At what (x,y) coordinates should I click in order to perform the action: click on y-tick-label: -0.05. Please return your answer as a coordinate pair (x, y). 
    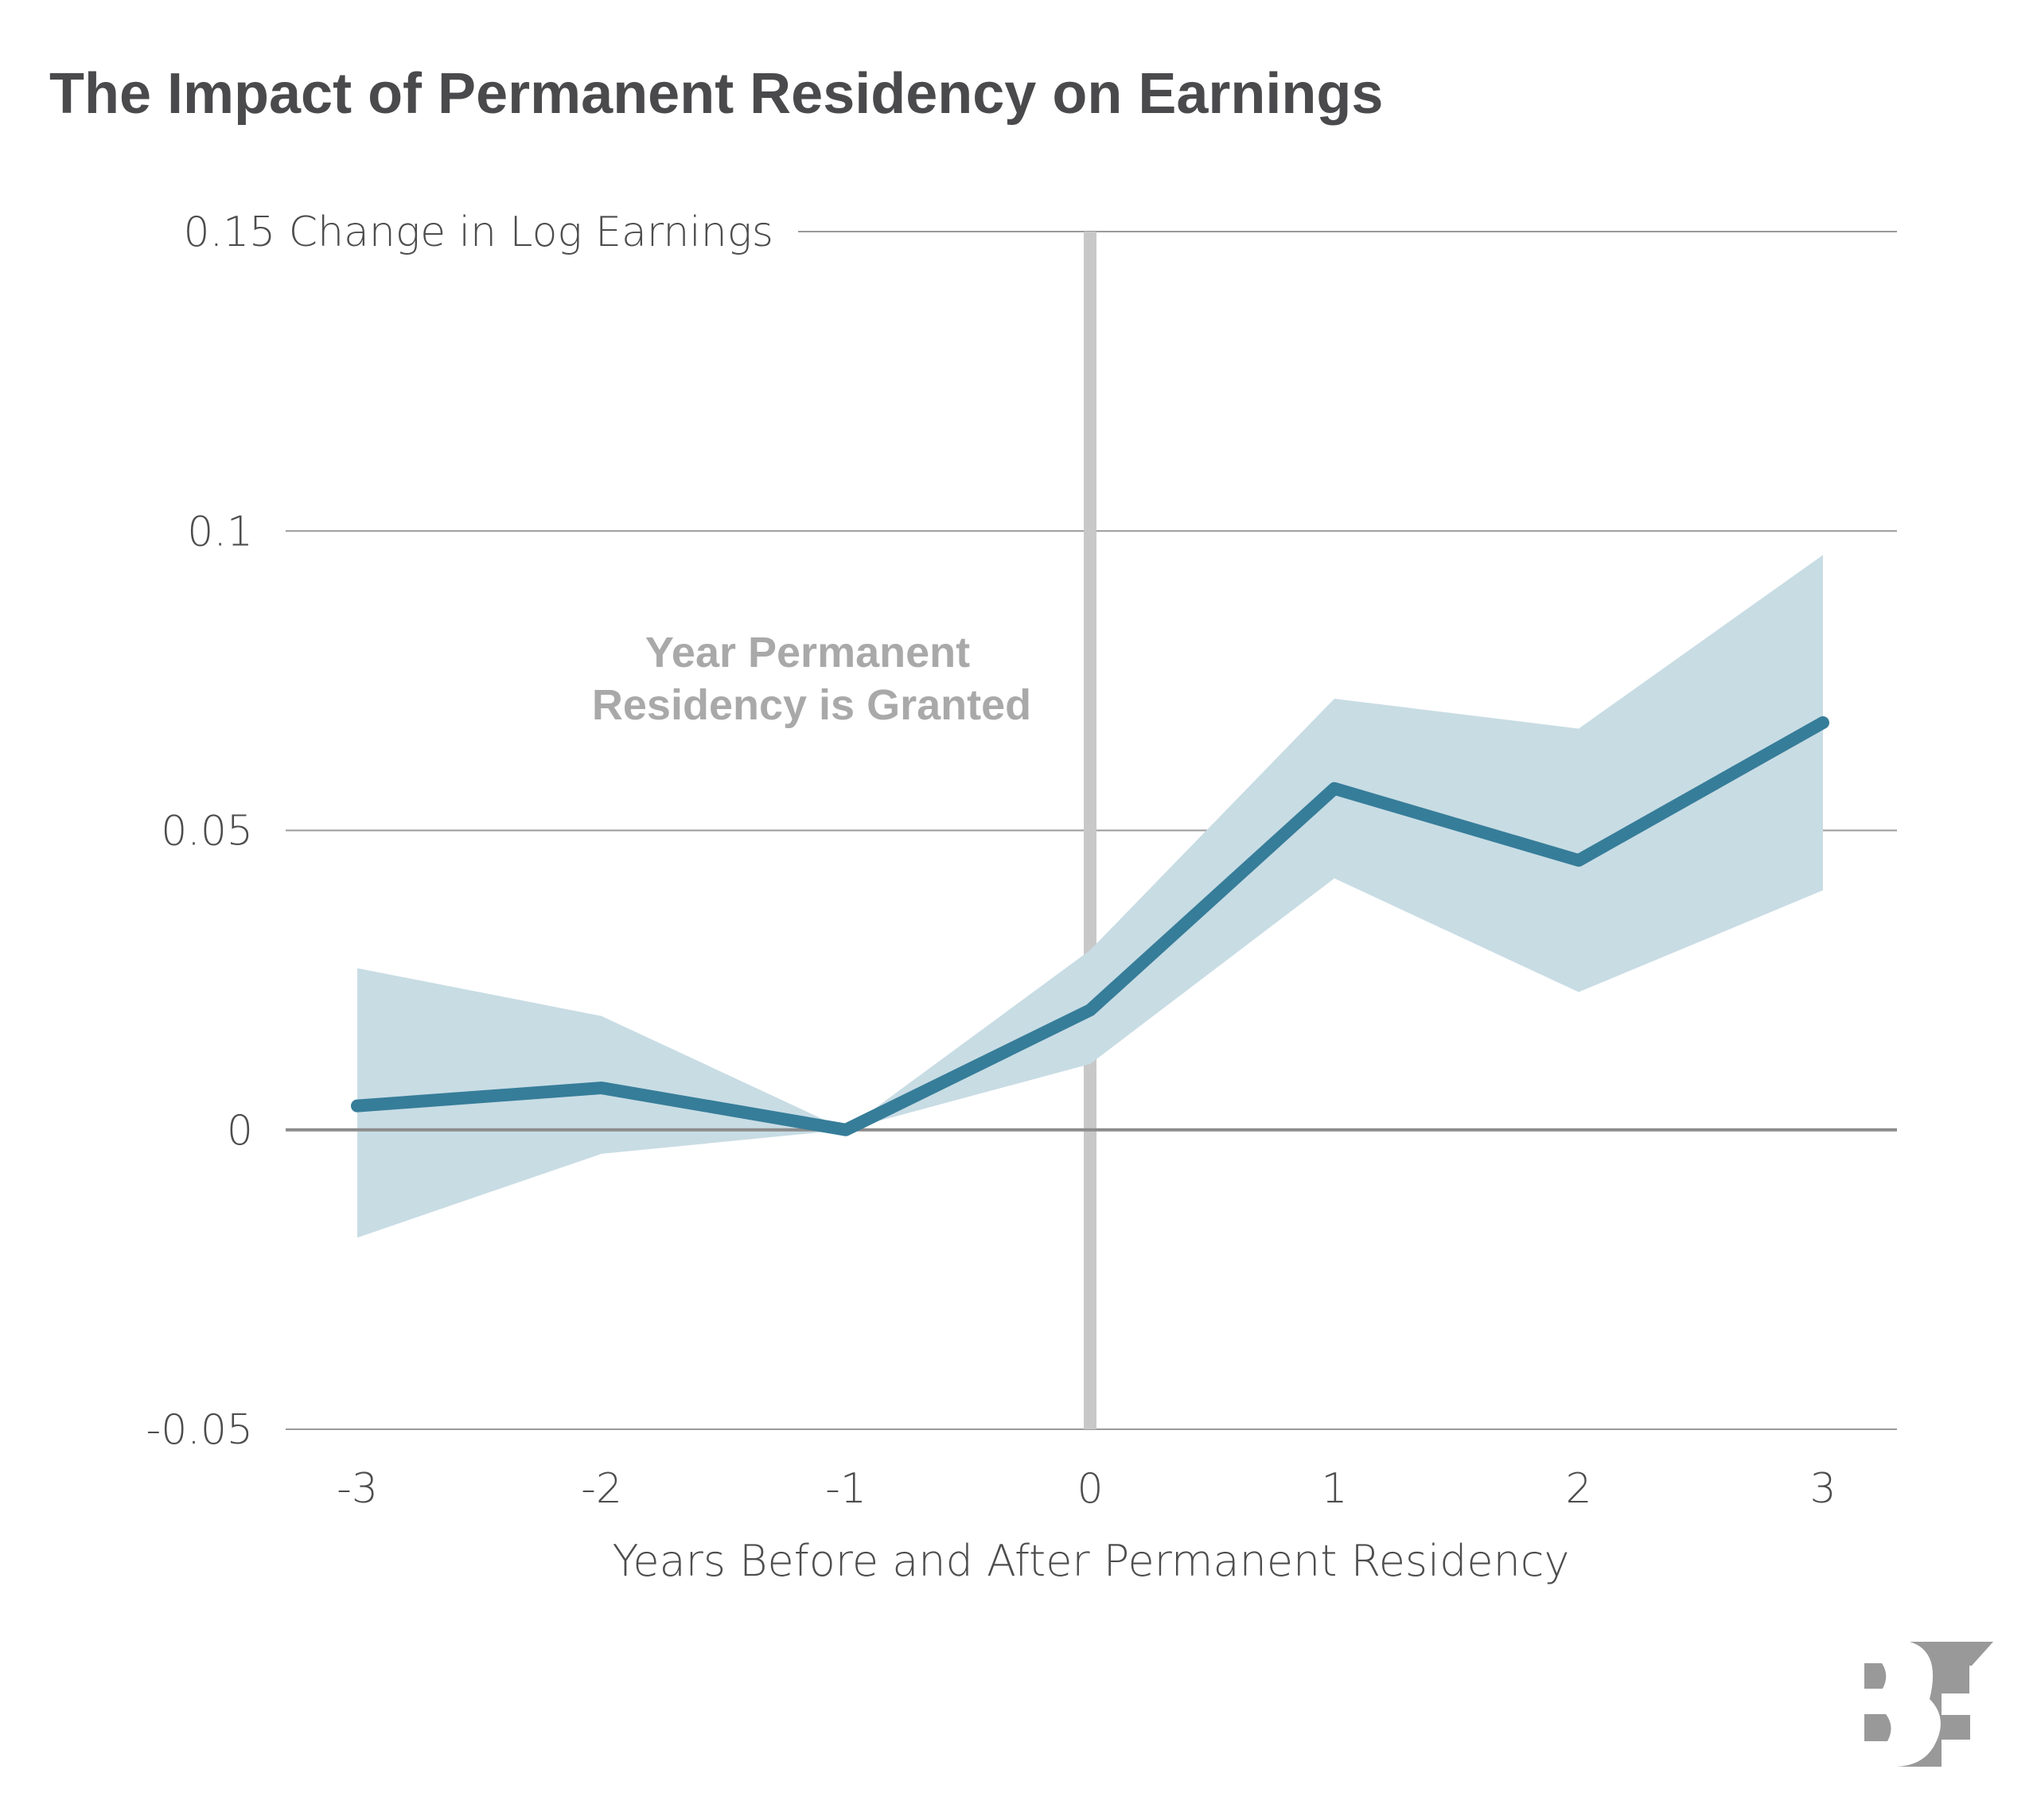
    Looking at the image, I should click on (199, 1430).